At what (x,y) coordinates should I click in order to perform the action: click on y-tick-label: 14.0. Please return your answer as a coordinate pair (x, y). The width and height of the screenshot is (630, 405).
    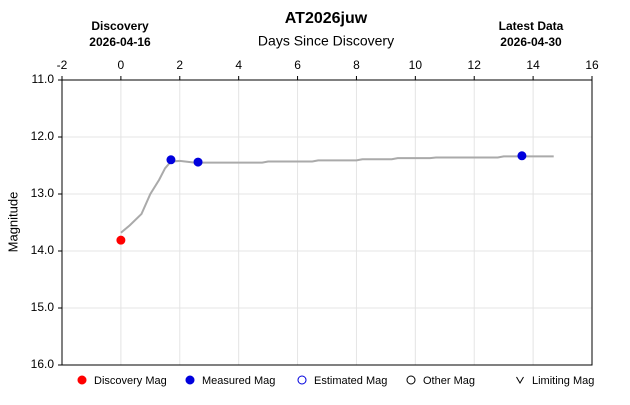
    Looking at the image, I should click on (43, 250).